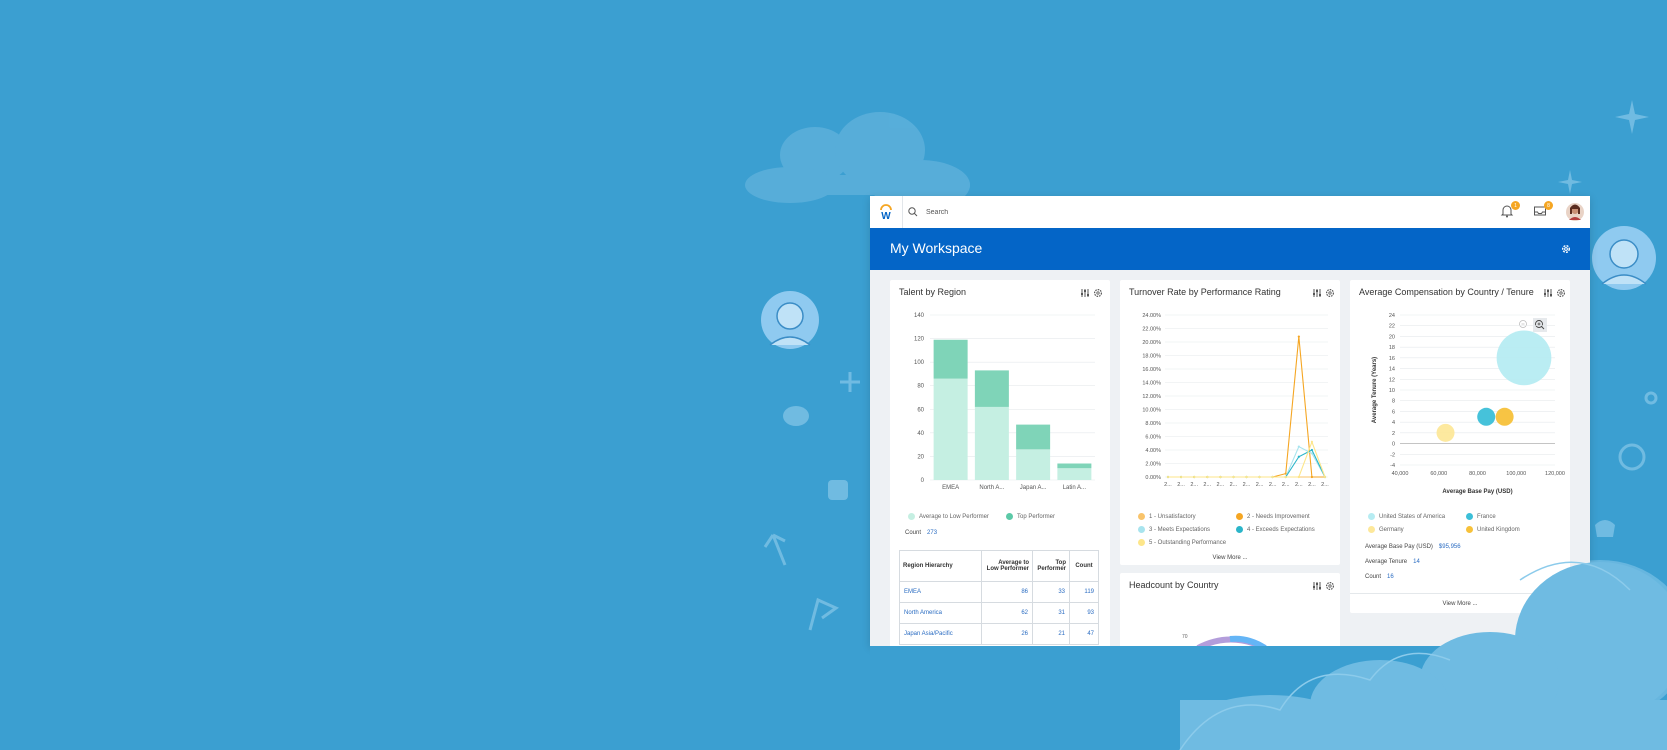  I want to click on count-label: Count, so click(913, 533).